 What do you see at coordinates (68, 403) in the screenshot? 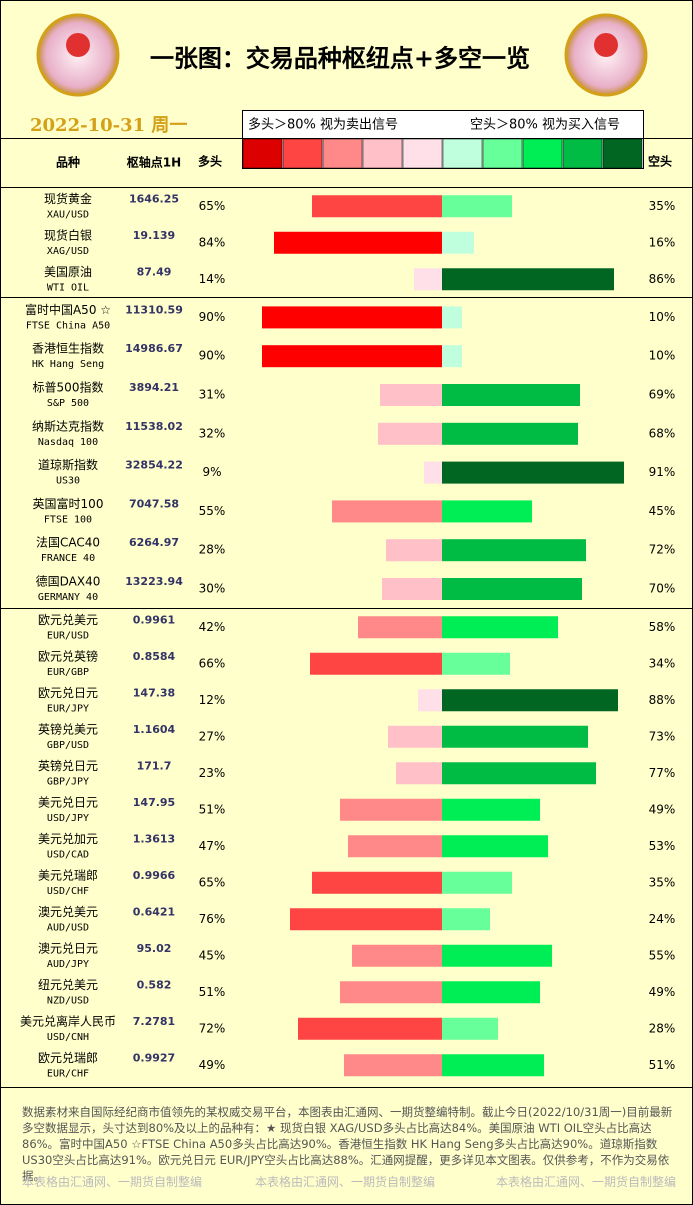
I see `row-code: S&P 500` at bounding box center [68, 403].